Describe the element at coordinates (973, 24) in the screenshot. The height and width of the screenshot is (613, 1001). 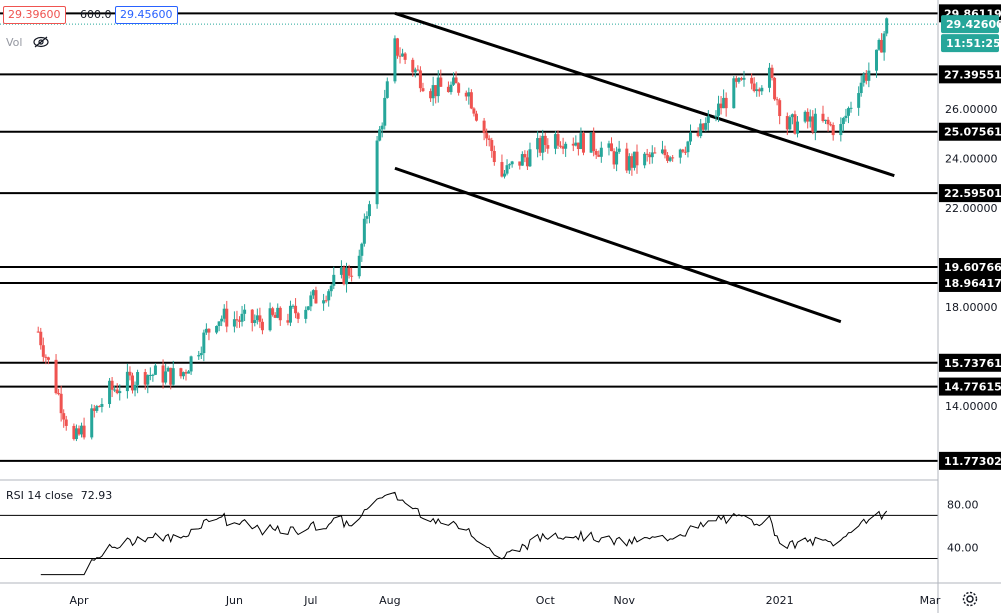
I see `price-badge-label: 29.42600` at that location.